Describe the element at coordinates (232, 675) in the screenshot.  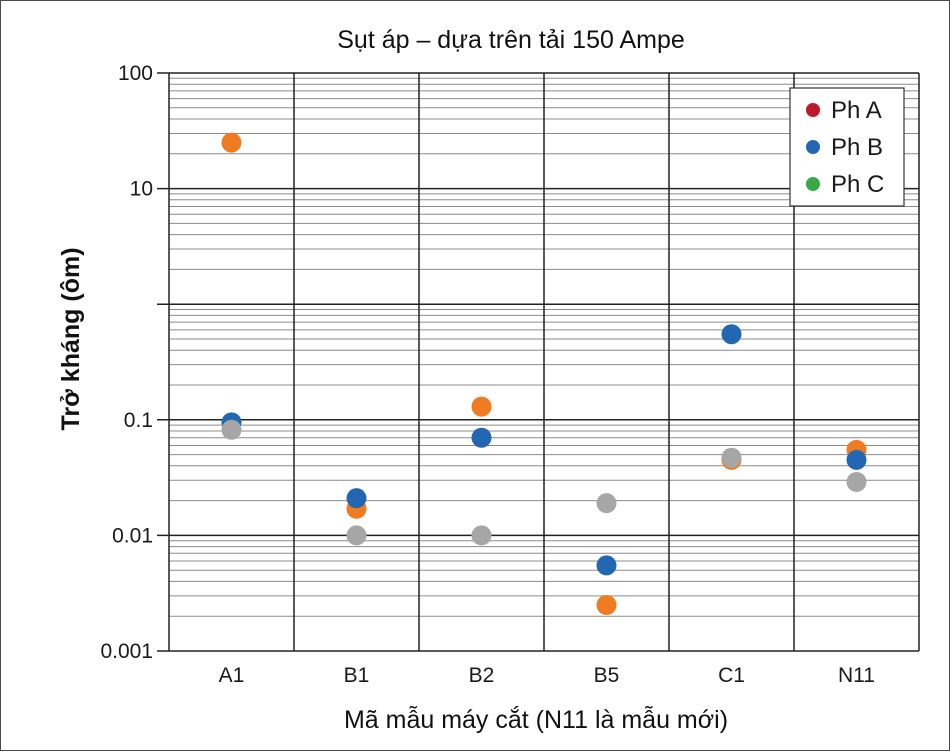
I see `x-tick-label: A1` at that location.